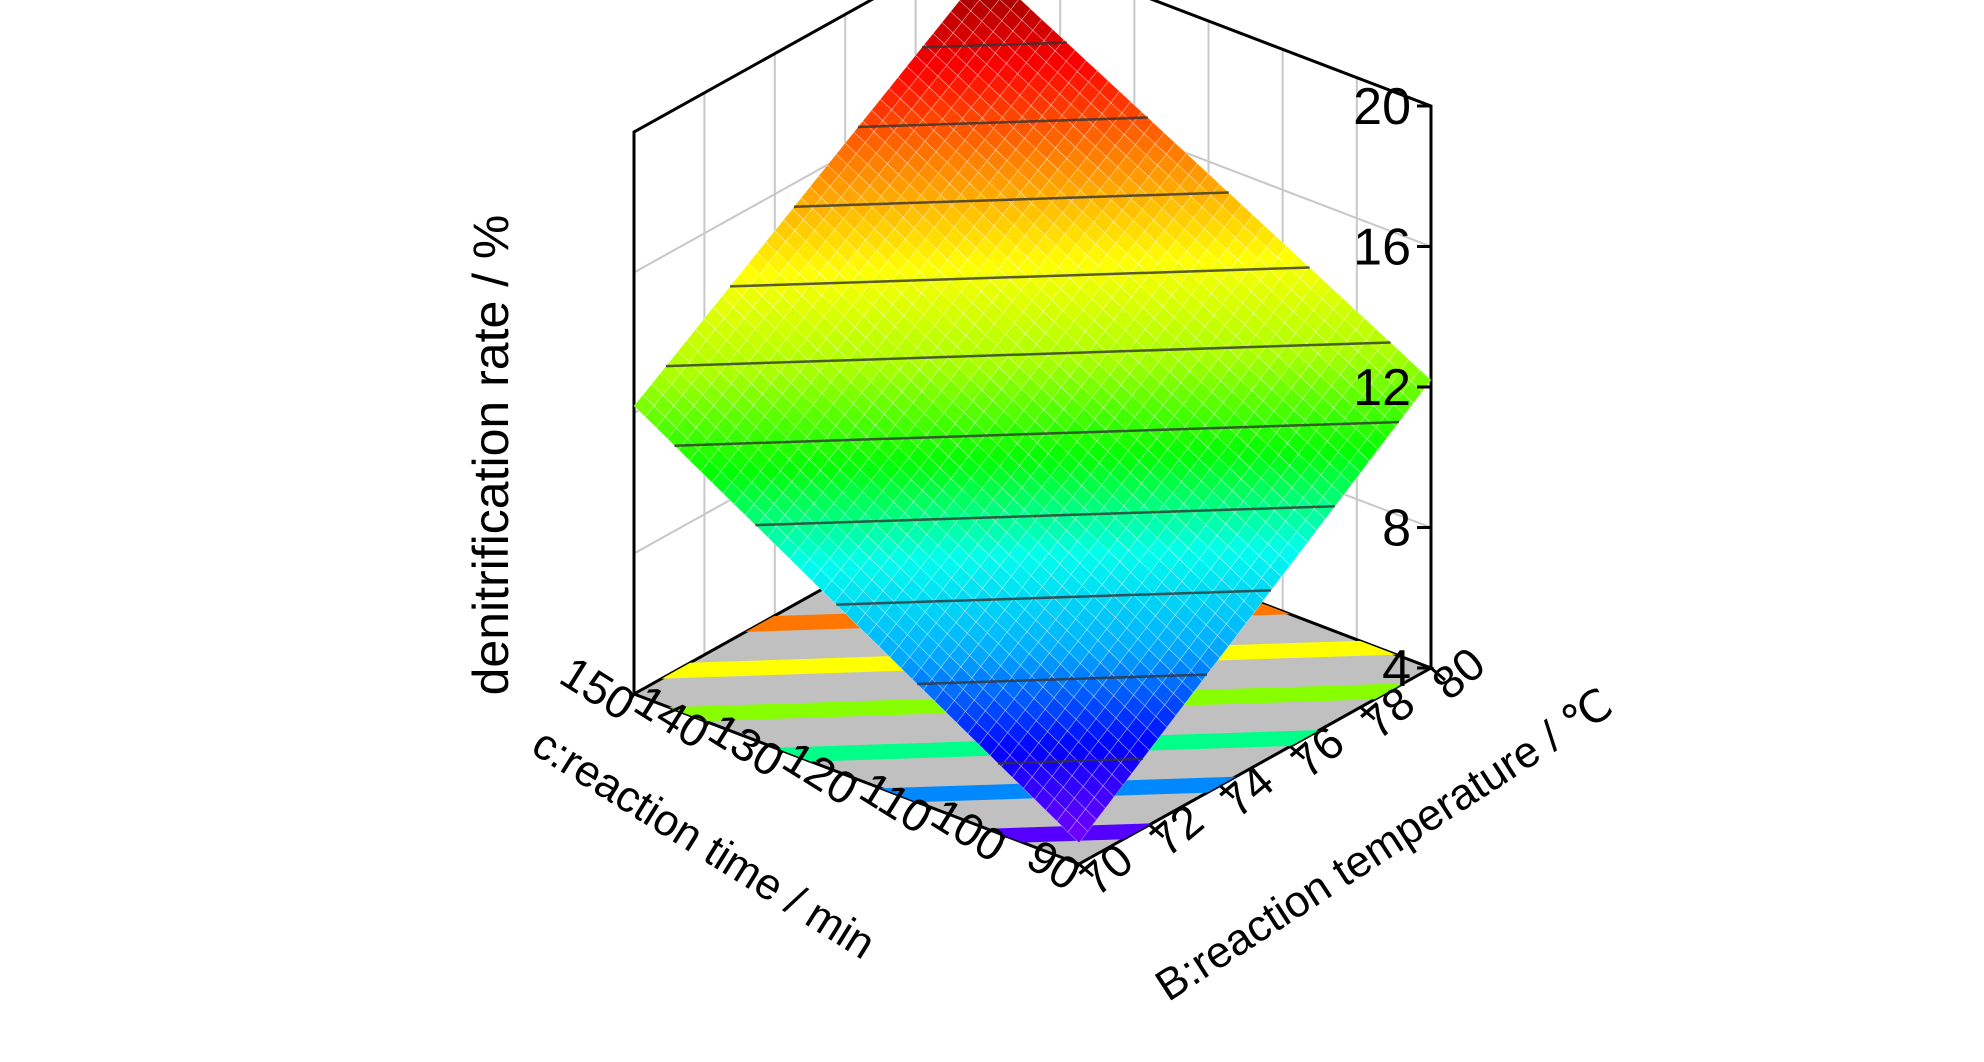 This screenshot has height=1062, width=1984. Describe the element at coordinates (491, 455) in the screenshot. I see `z-axis-title: denitrification rate / %` at that location.